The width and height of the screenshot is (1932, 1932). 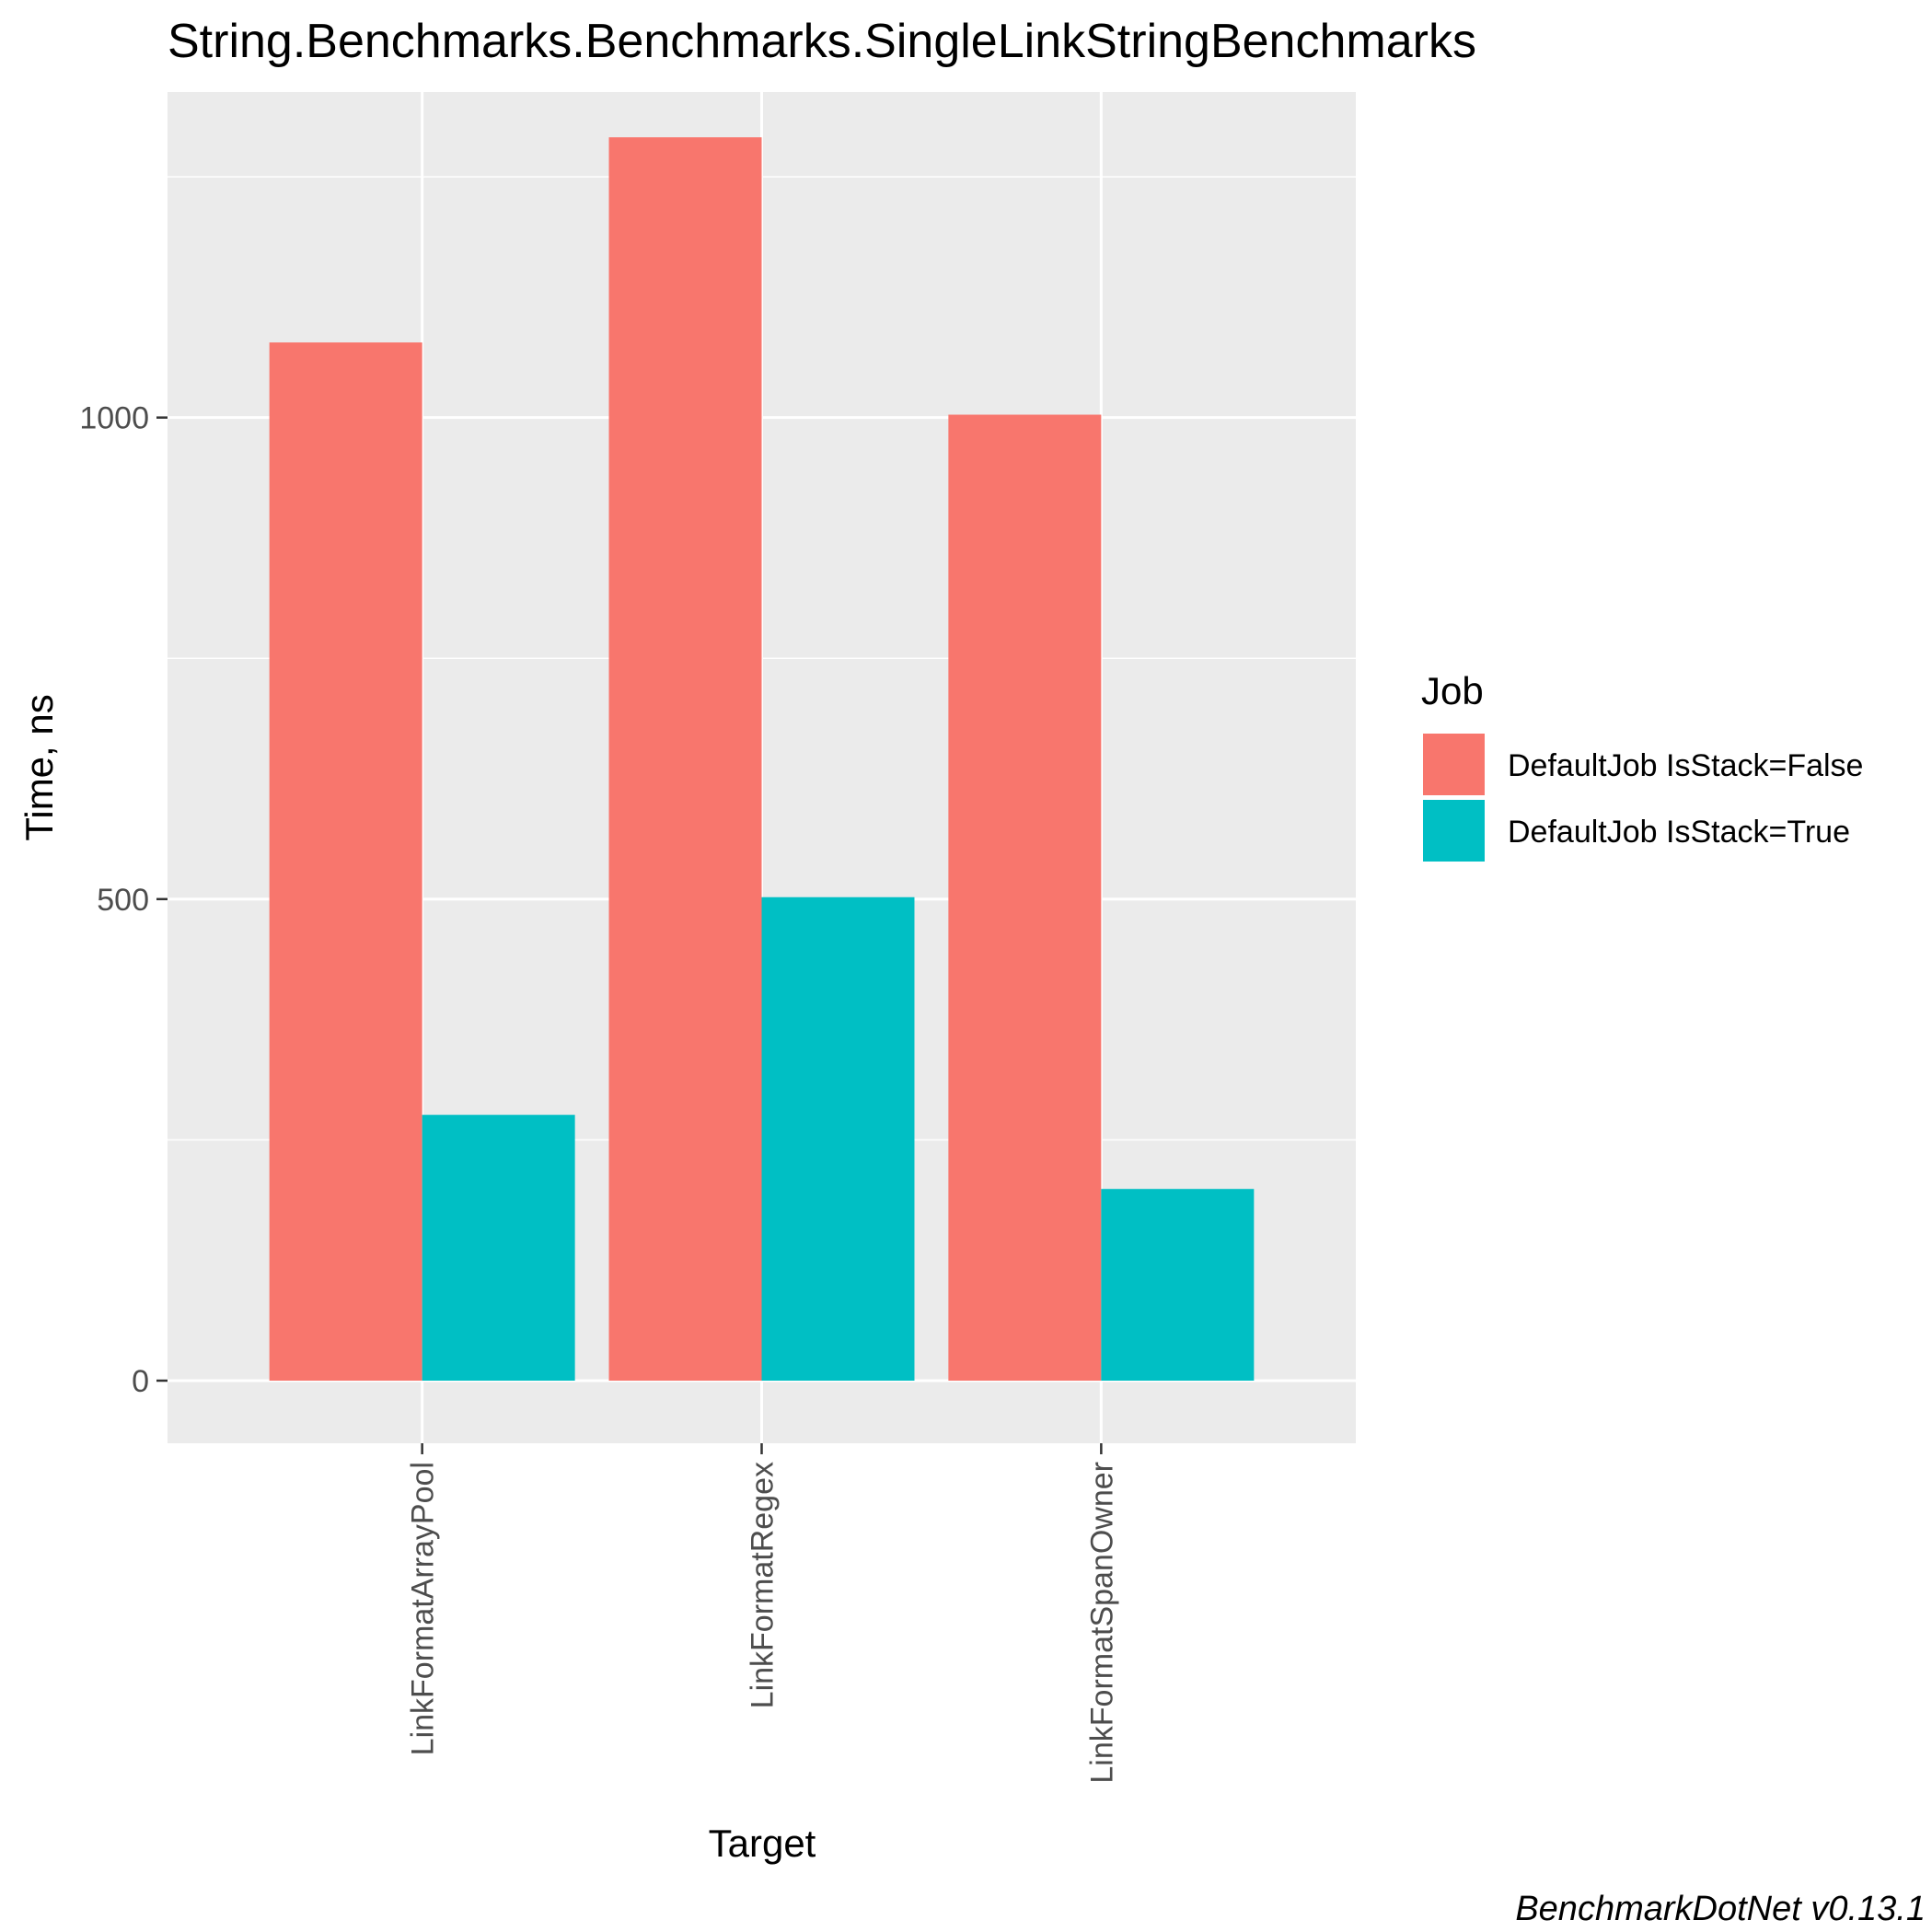 I want to click on y-tick-label: 0, so click(x=140, y=1381).